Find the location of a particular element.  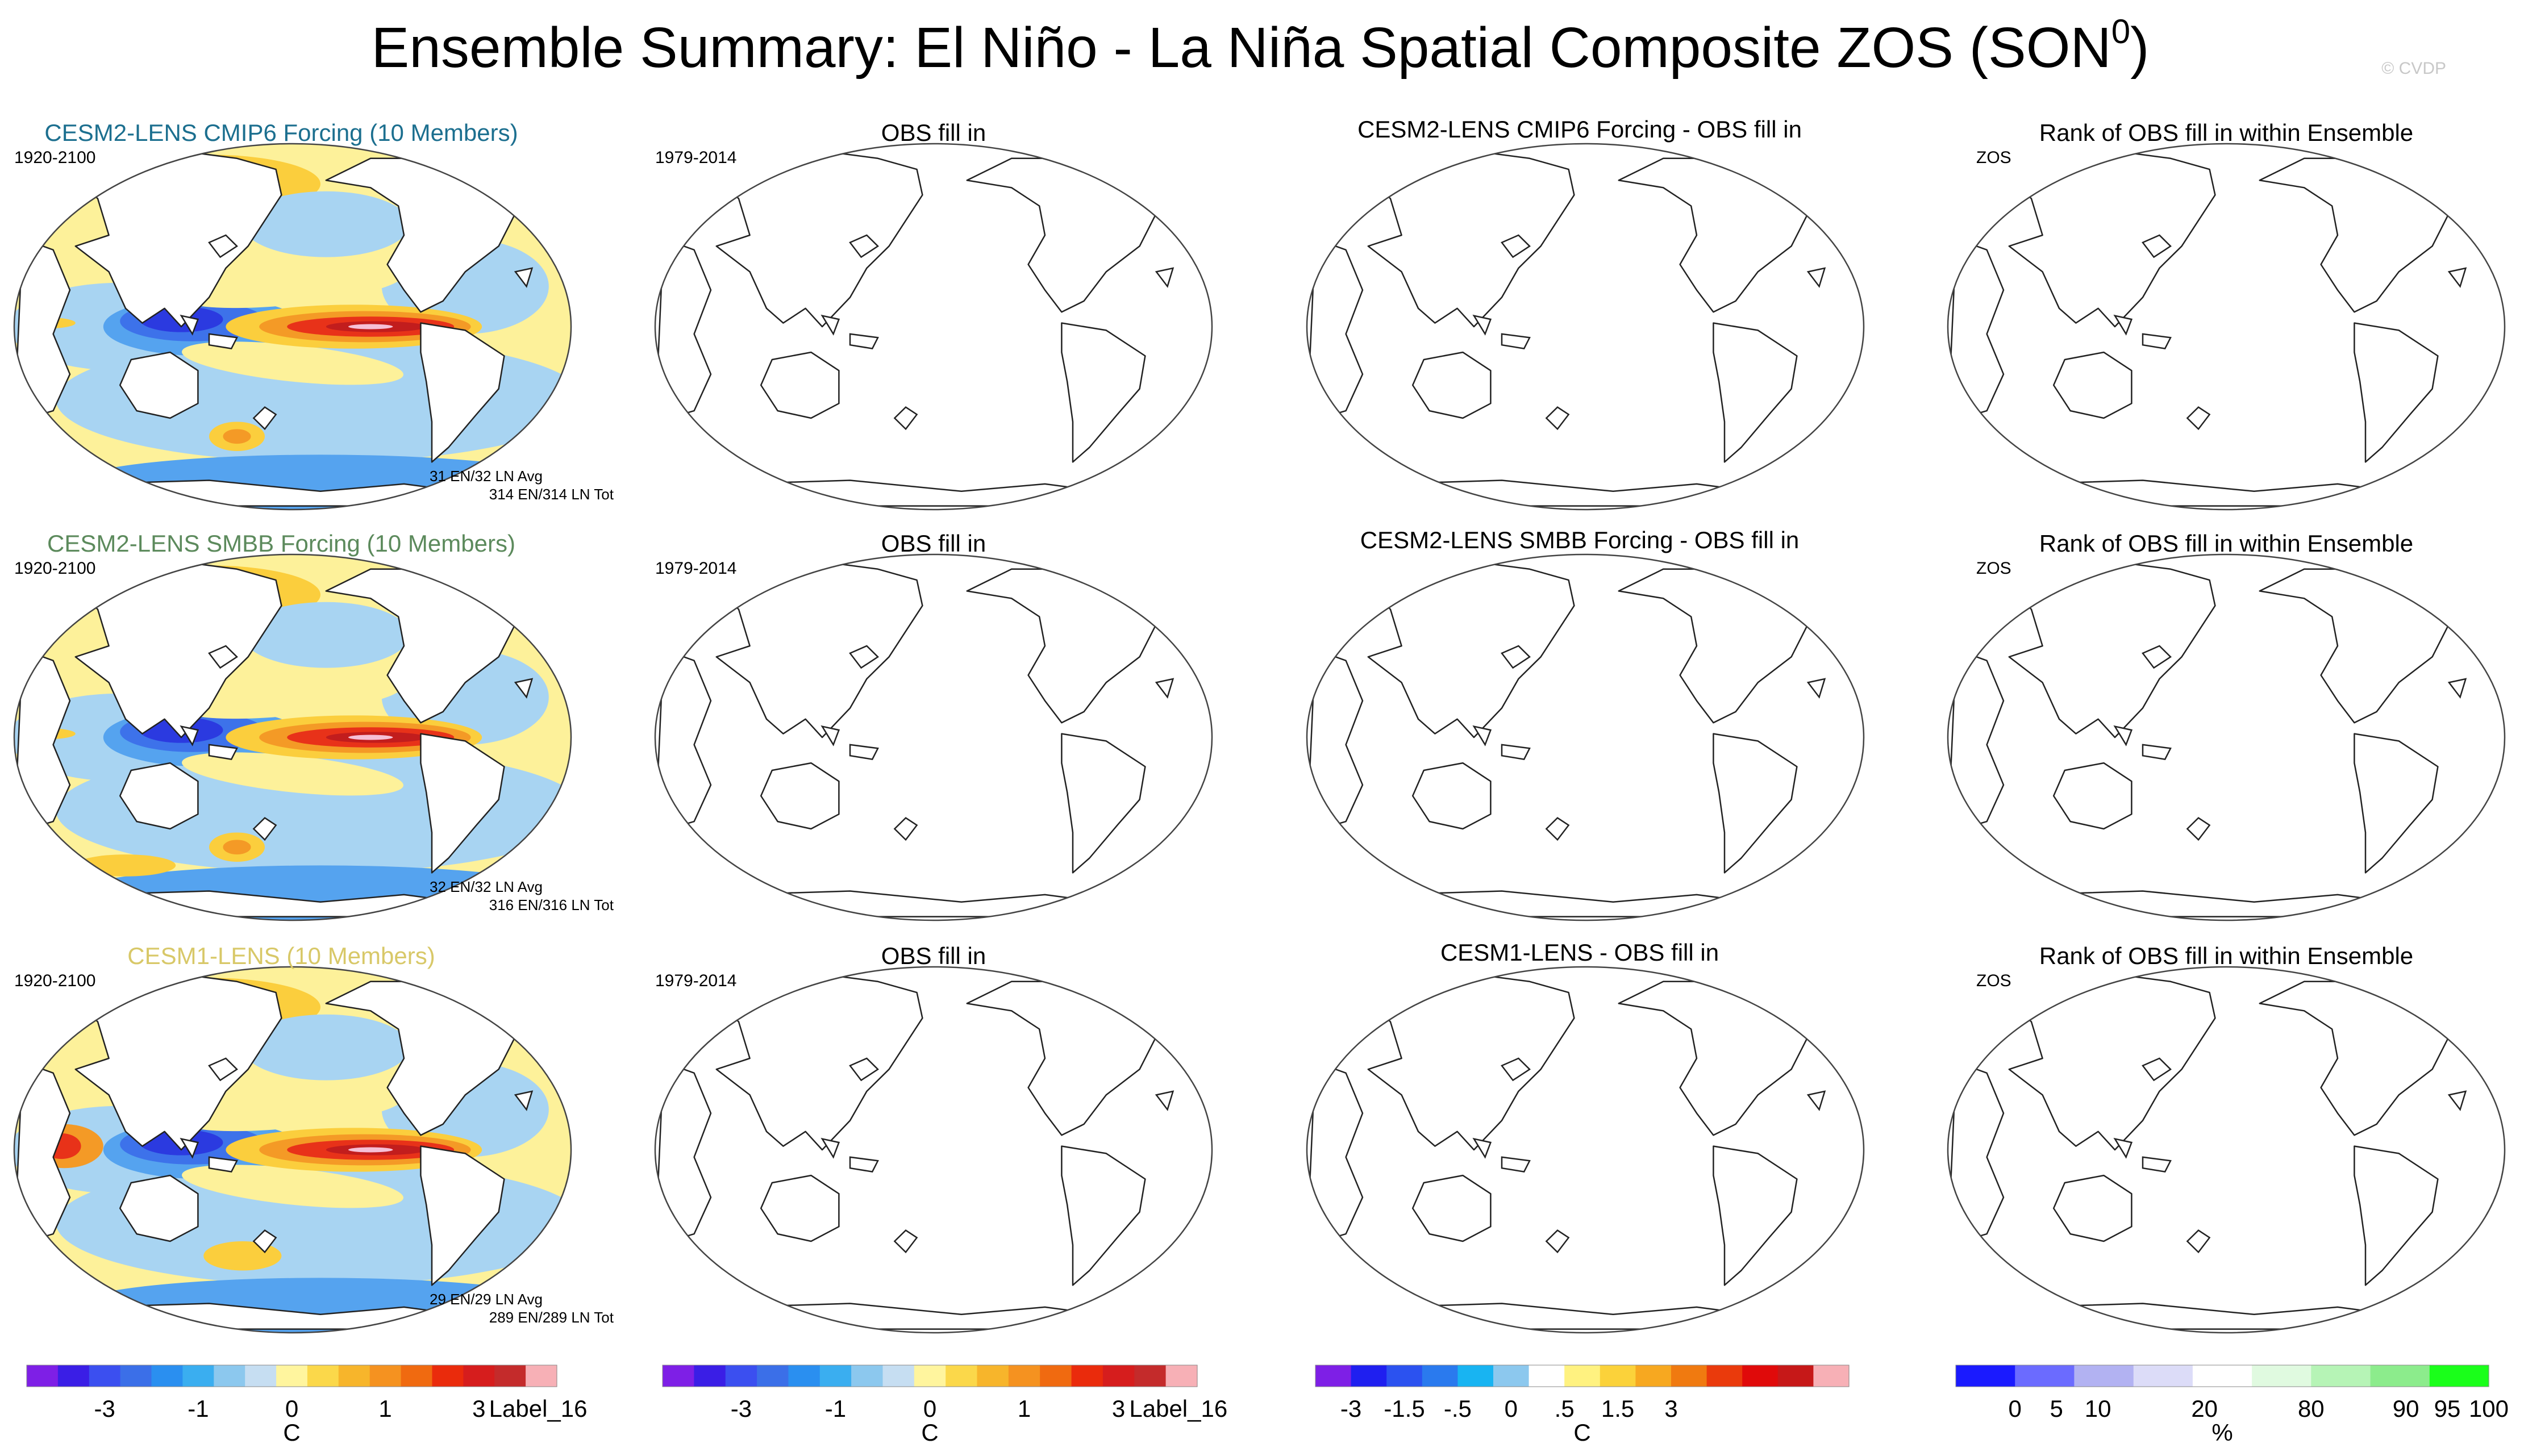

panel-stat-avg: 31 EN/32 LN Avg is located at coordinates (486, 476).